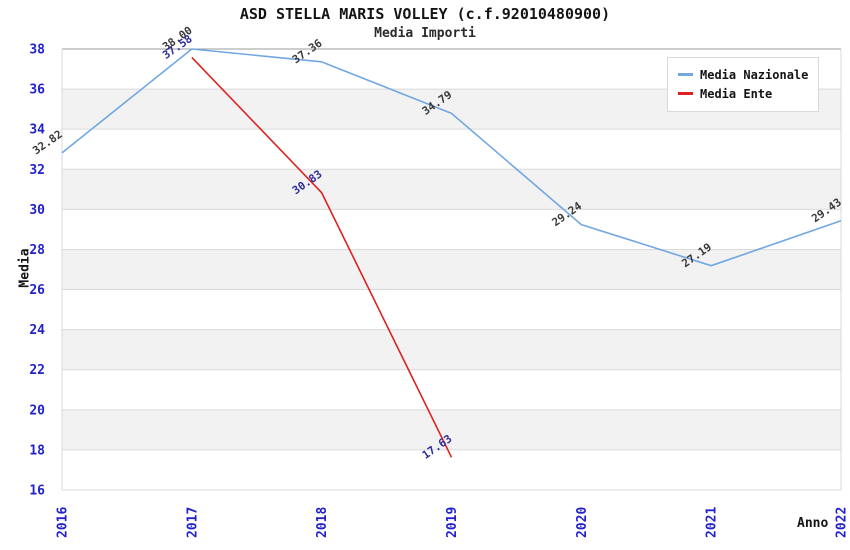  What do you see at coordinates (37, 170) in the screenshot?
I see `y-tick-label: 32` at bounding box center [37, 170].